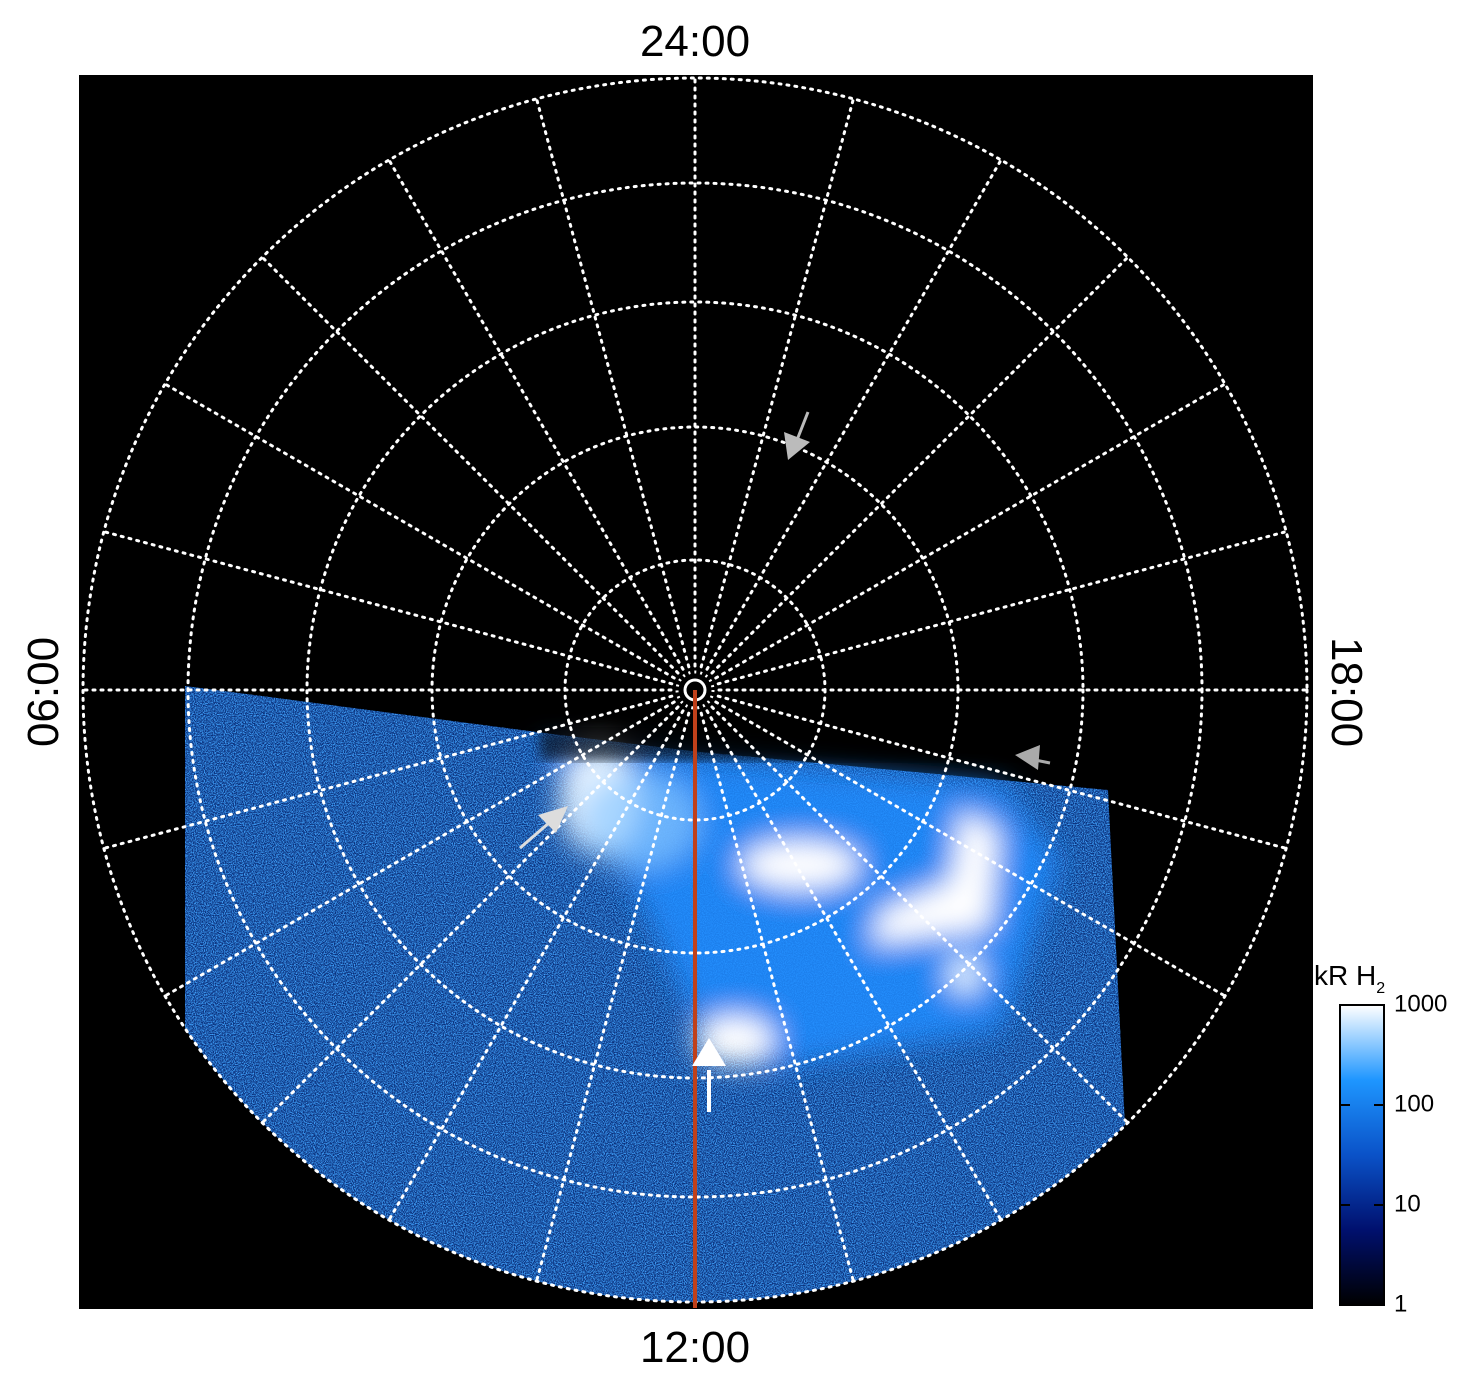 This screenshot has width=1480, height=1384. What do you see at coordinates (695, 41) in the screenshot?
I see `label-top: 24:00` at bounding box center [695, 41].